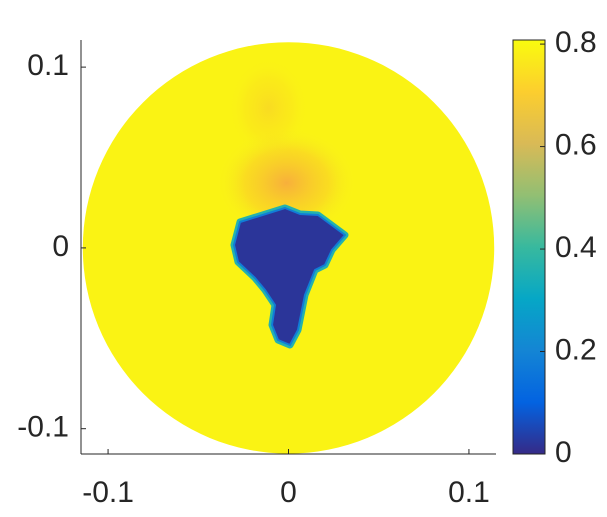 The height and width of the screenshot is (517, 607). Describe the element at coordinates (60, 246) in the screenshot. I see `y-tick-label: 0` at that location.